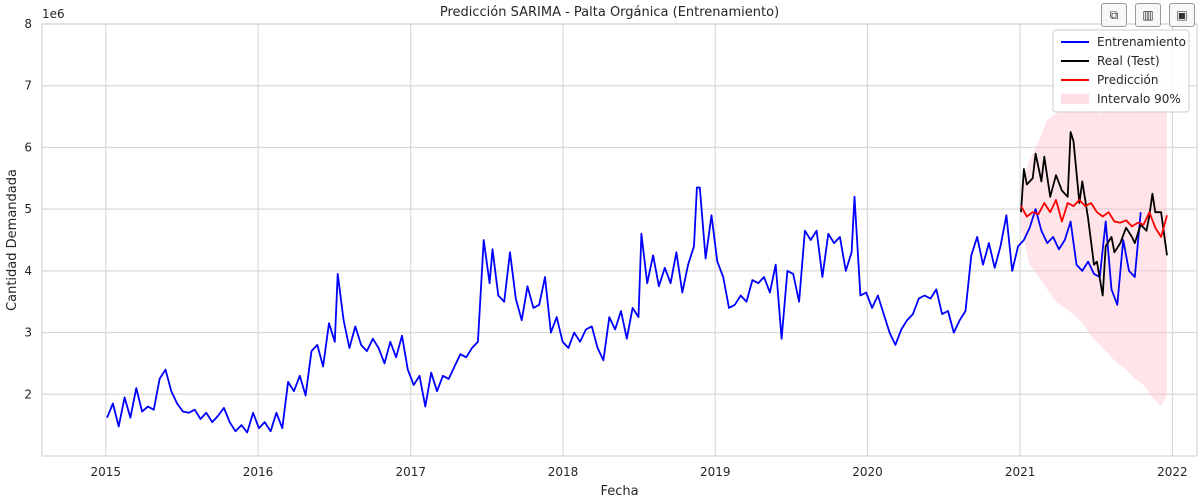  I want to click on interval-band, so click(1094, 257).